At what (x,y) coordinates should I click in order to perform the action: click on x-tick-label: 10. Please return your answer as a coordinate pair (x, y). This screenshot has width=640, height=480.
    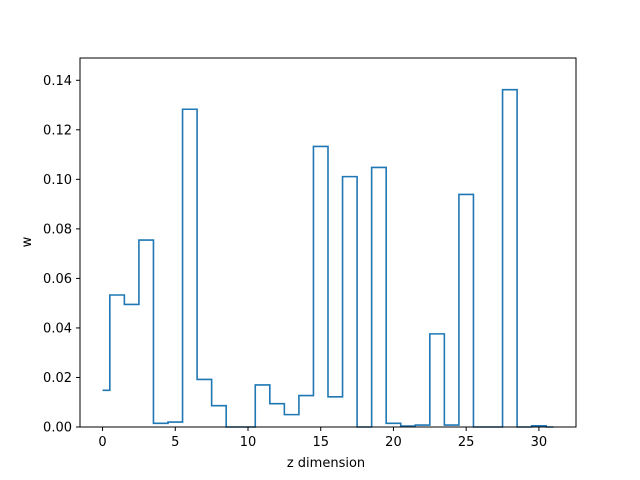
    Looking at the image, I should click on (248, 442).